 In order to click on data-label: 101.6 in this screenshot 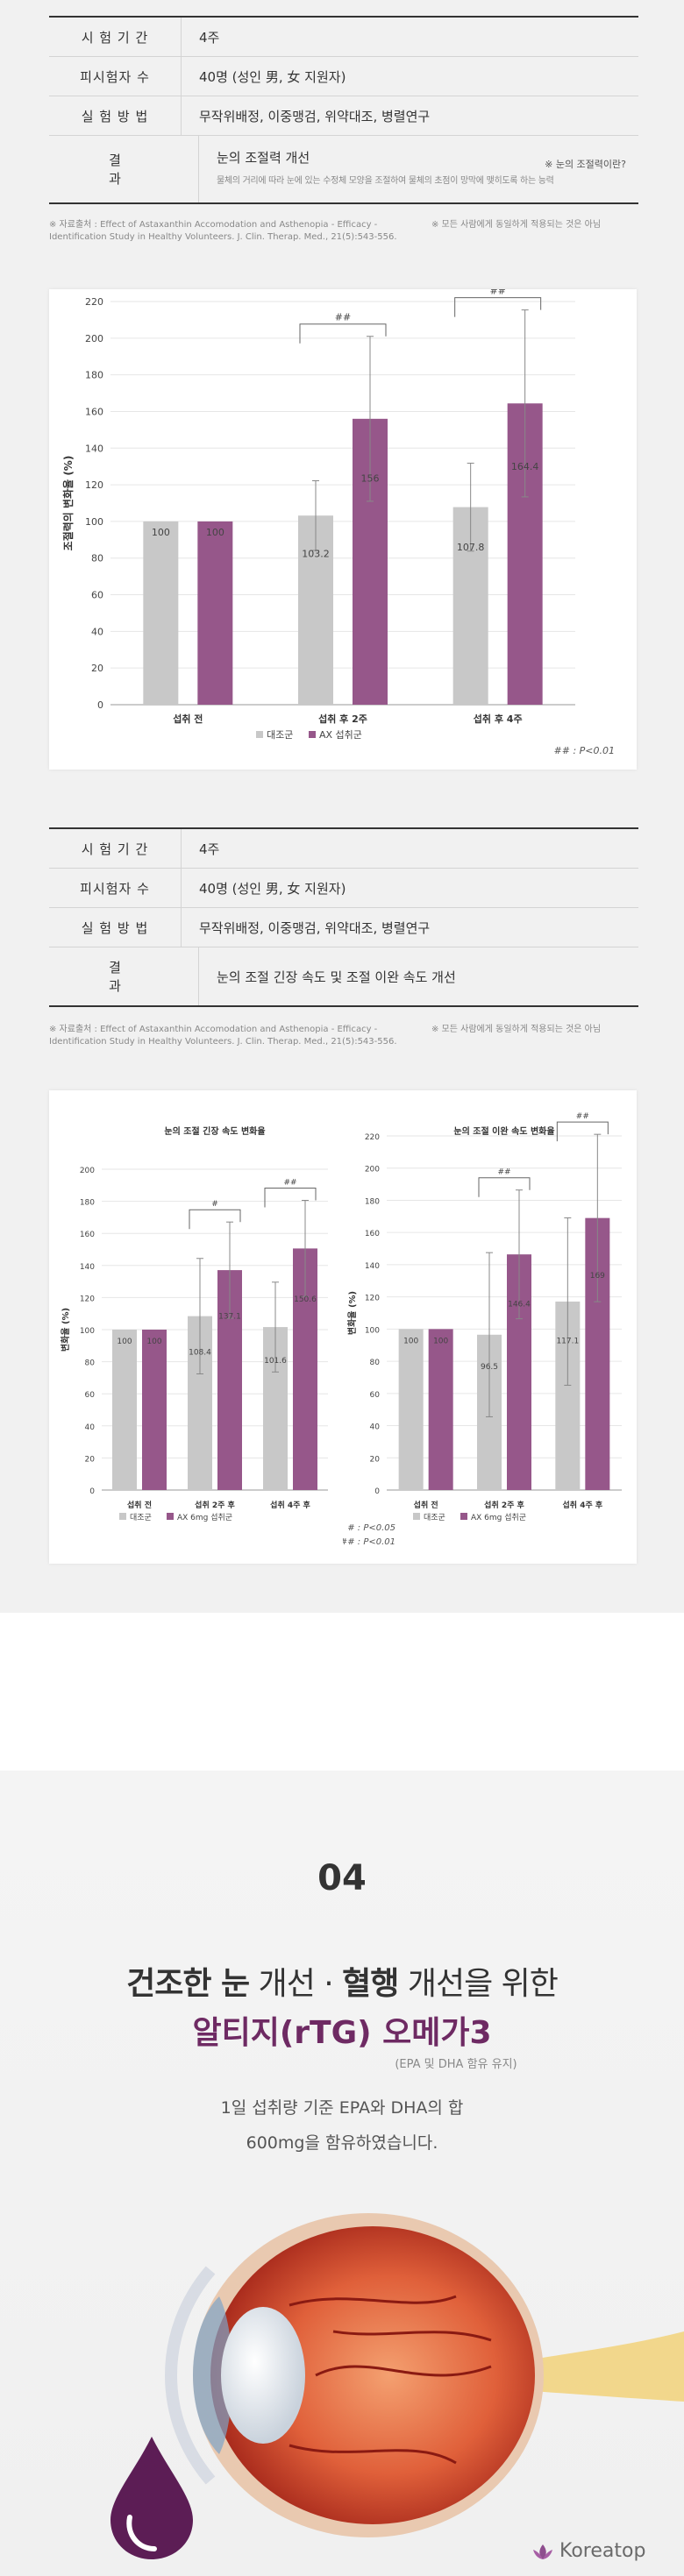, I will do `click(275, 1361)`.